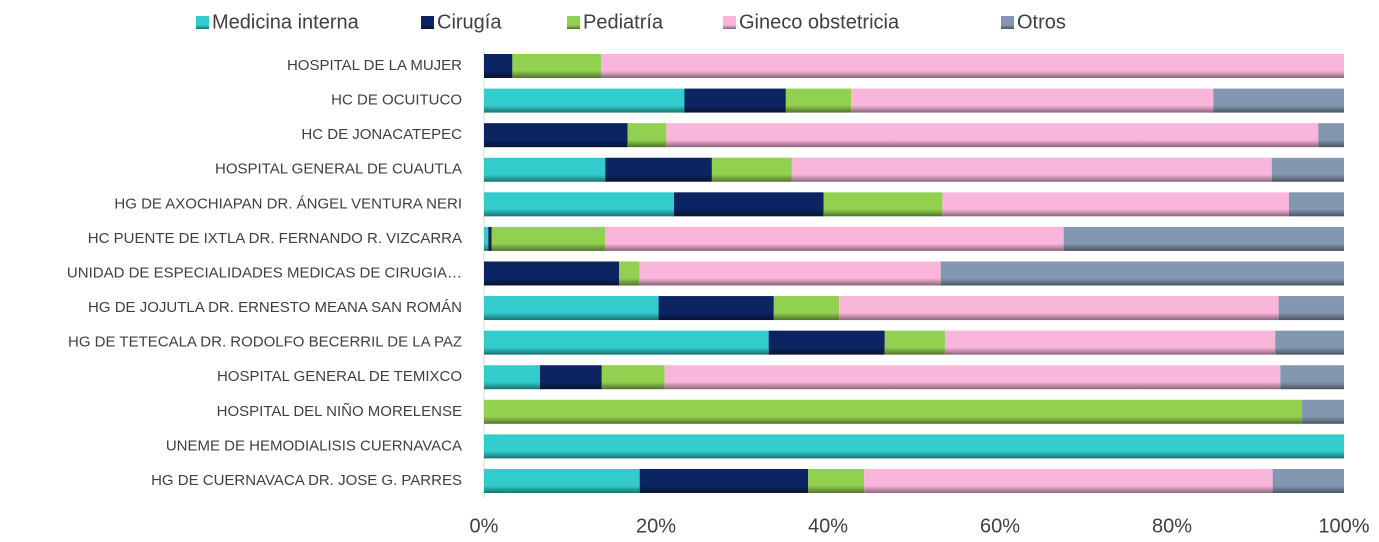 This screenshot has height=542, width=1379. What do you see at coordinates (1000, 526) in the screenshot?
I see `x-tick-label: 60%` at bounding box center [1000, 526].